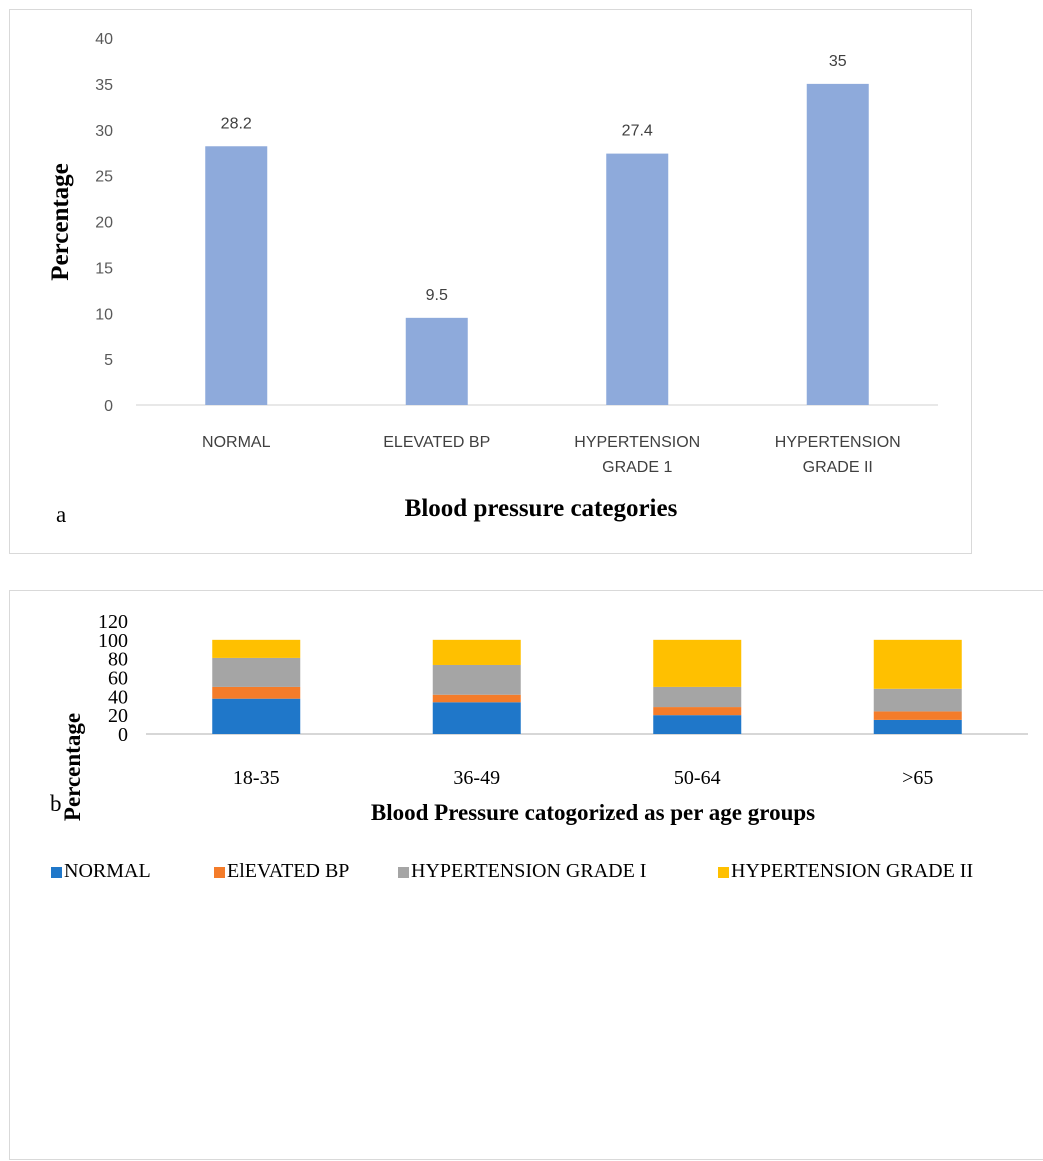  What do you see at coordinates (104, 85) in the screenshot?
I see `y-tick-label: 35` at bounding box center [104, 85].